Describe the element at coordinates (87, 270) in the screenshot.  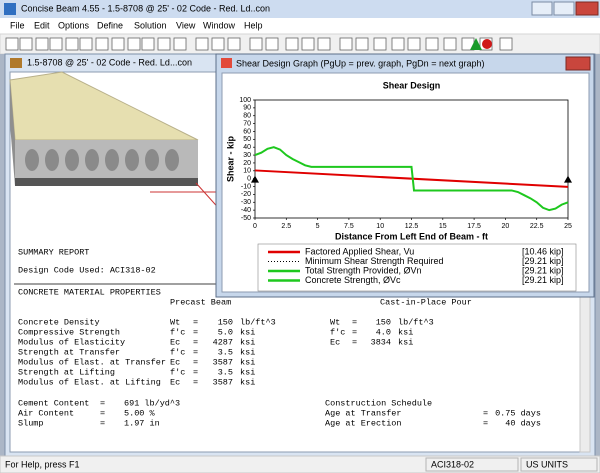
I see `report-code: Design Code Used: ACI318-02` at that location.